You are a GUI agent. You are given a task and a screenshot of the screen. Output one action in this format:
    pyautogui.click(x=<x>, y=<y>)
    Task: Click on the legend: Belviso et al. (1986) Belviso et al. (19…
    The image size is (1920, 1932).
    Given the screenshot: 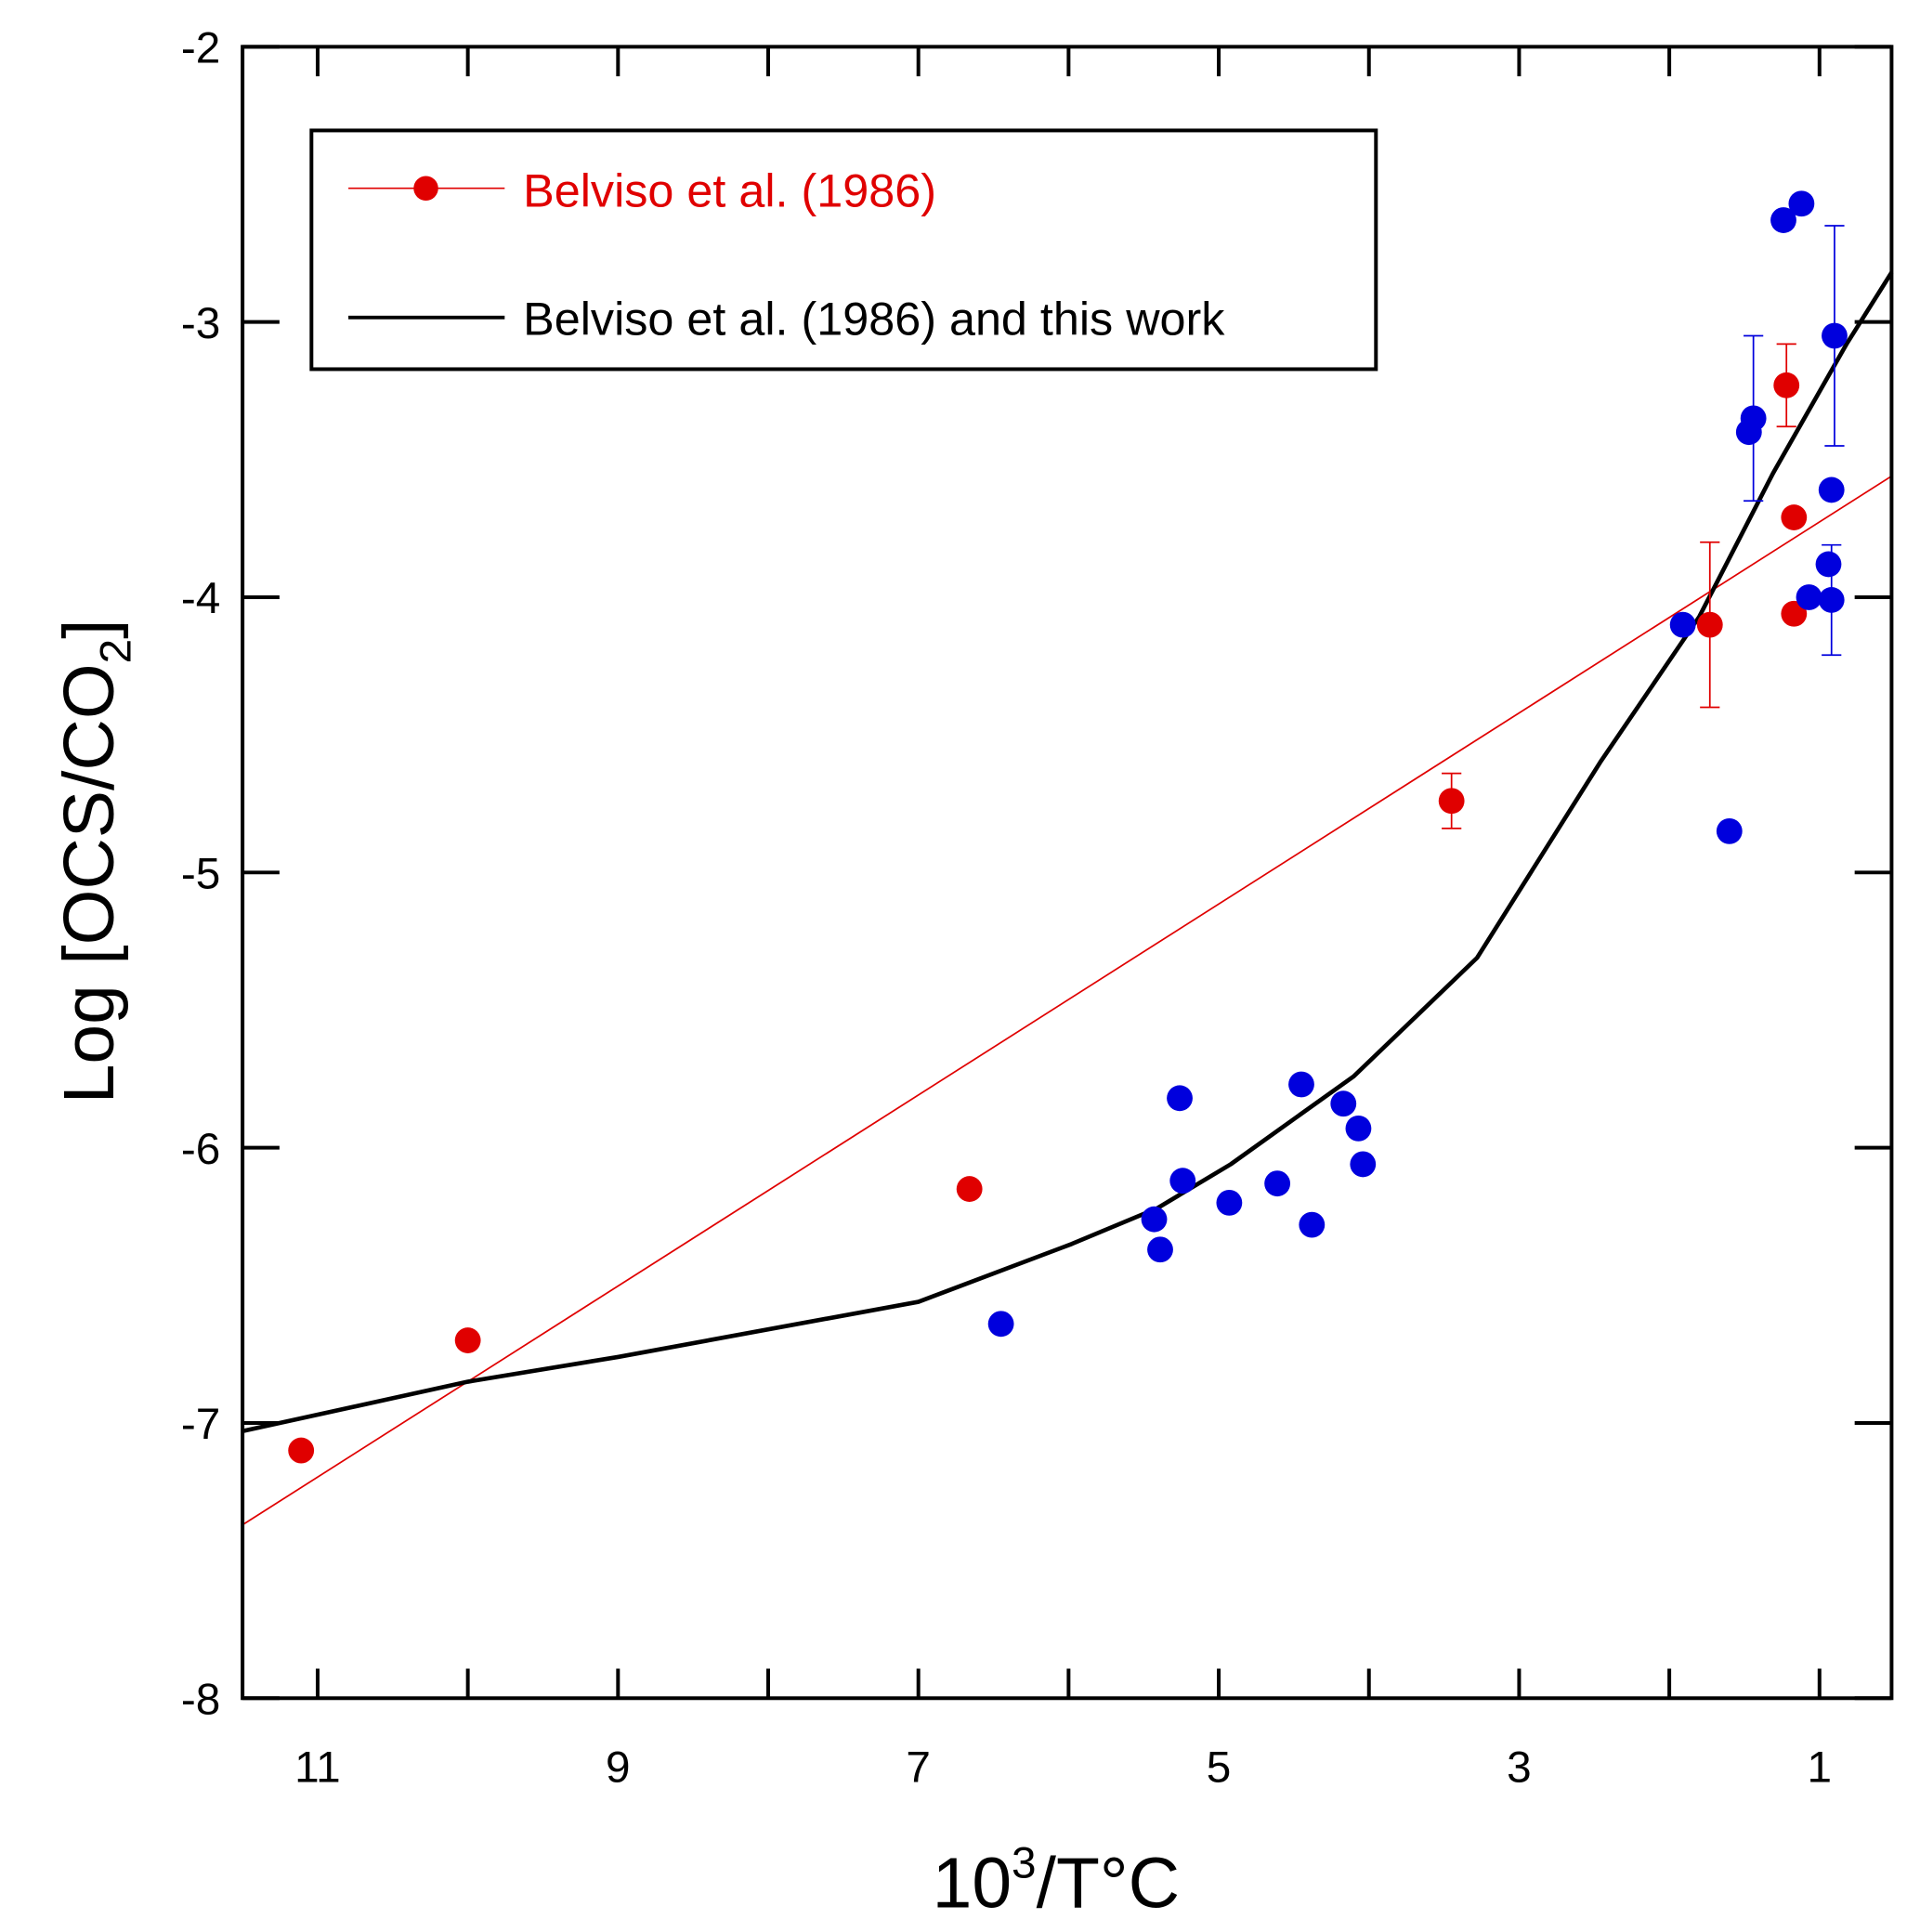 What is the action you would take?
    pyautogui.click(x=843, y=250)
    